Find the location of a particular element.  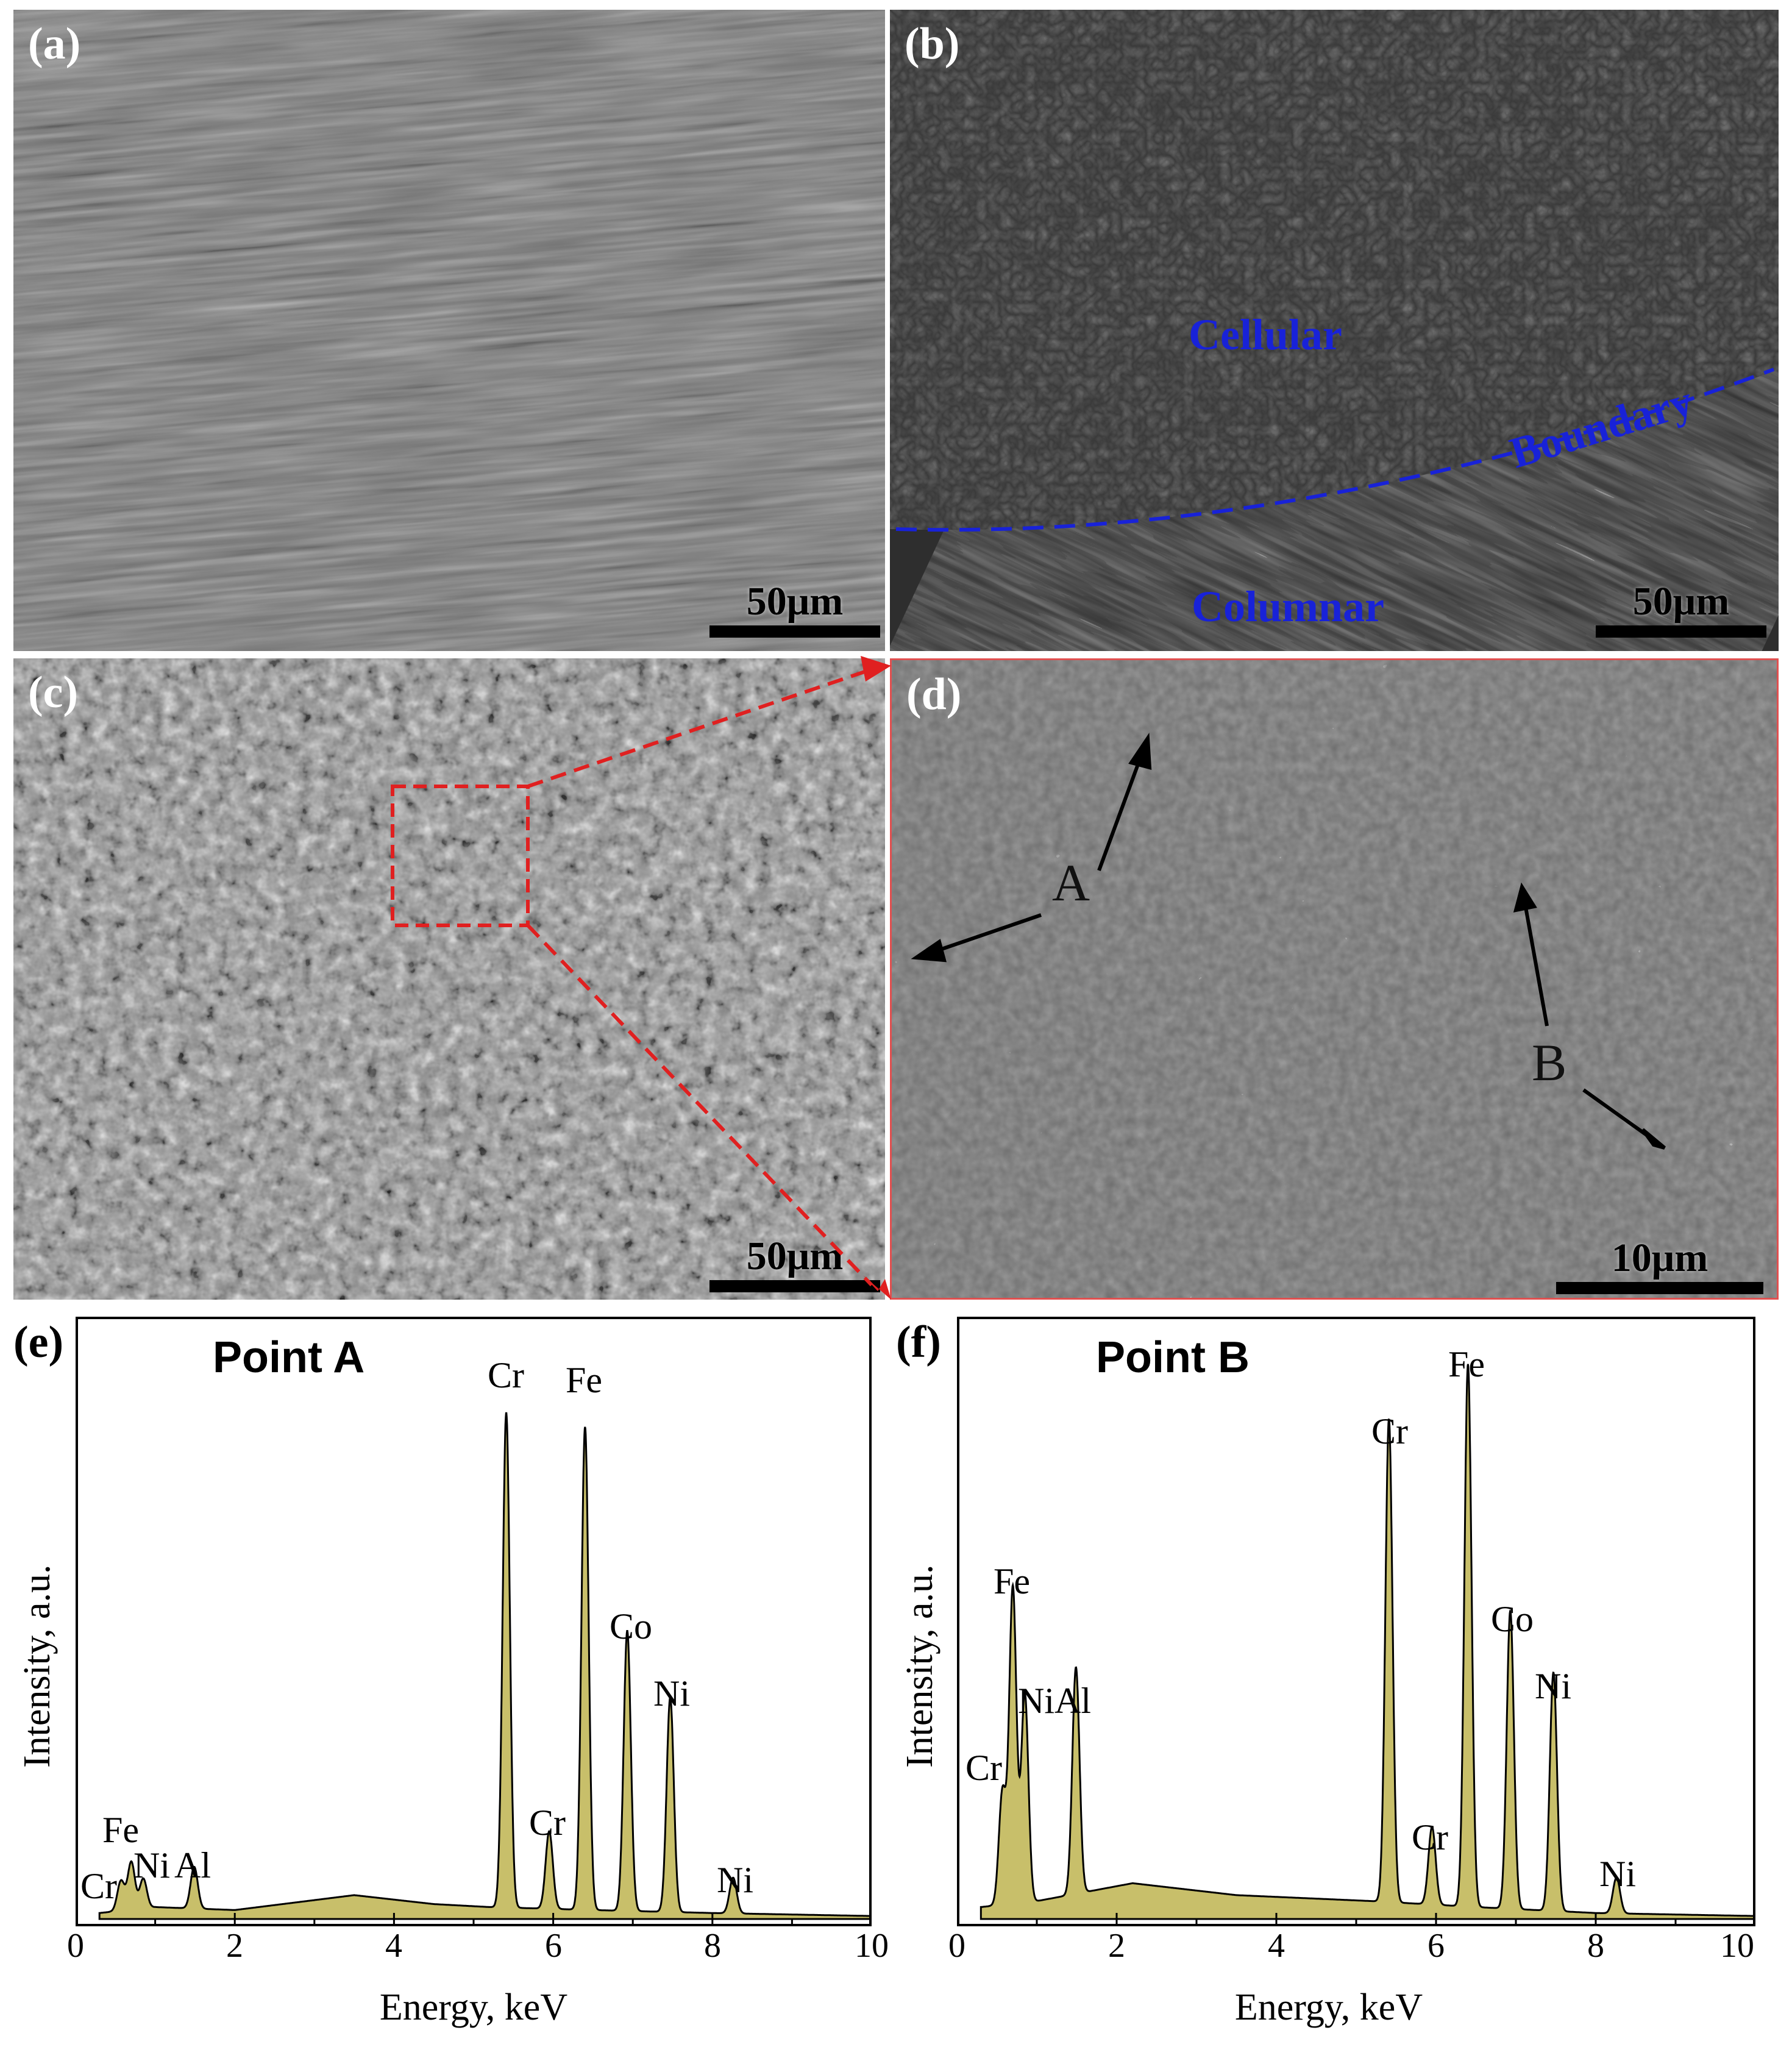

point-a-label: A is located at coordinates (1071, 882).